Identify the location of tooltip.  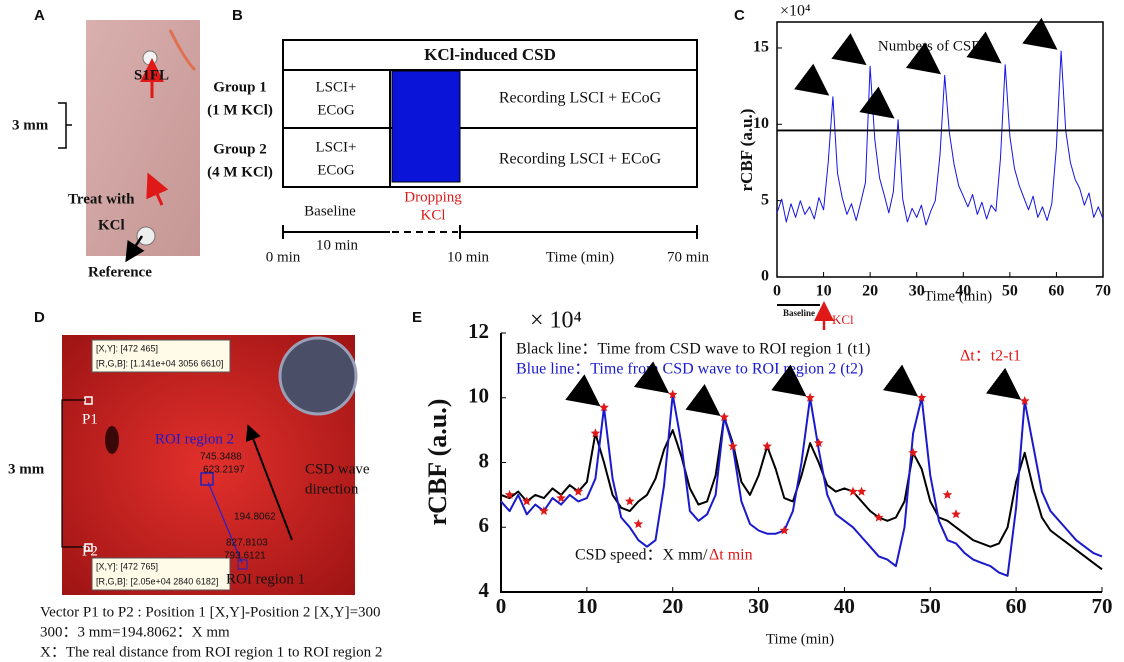
(161, 574).